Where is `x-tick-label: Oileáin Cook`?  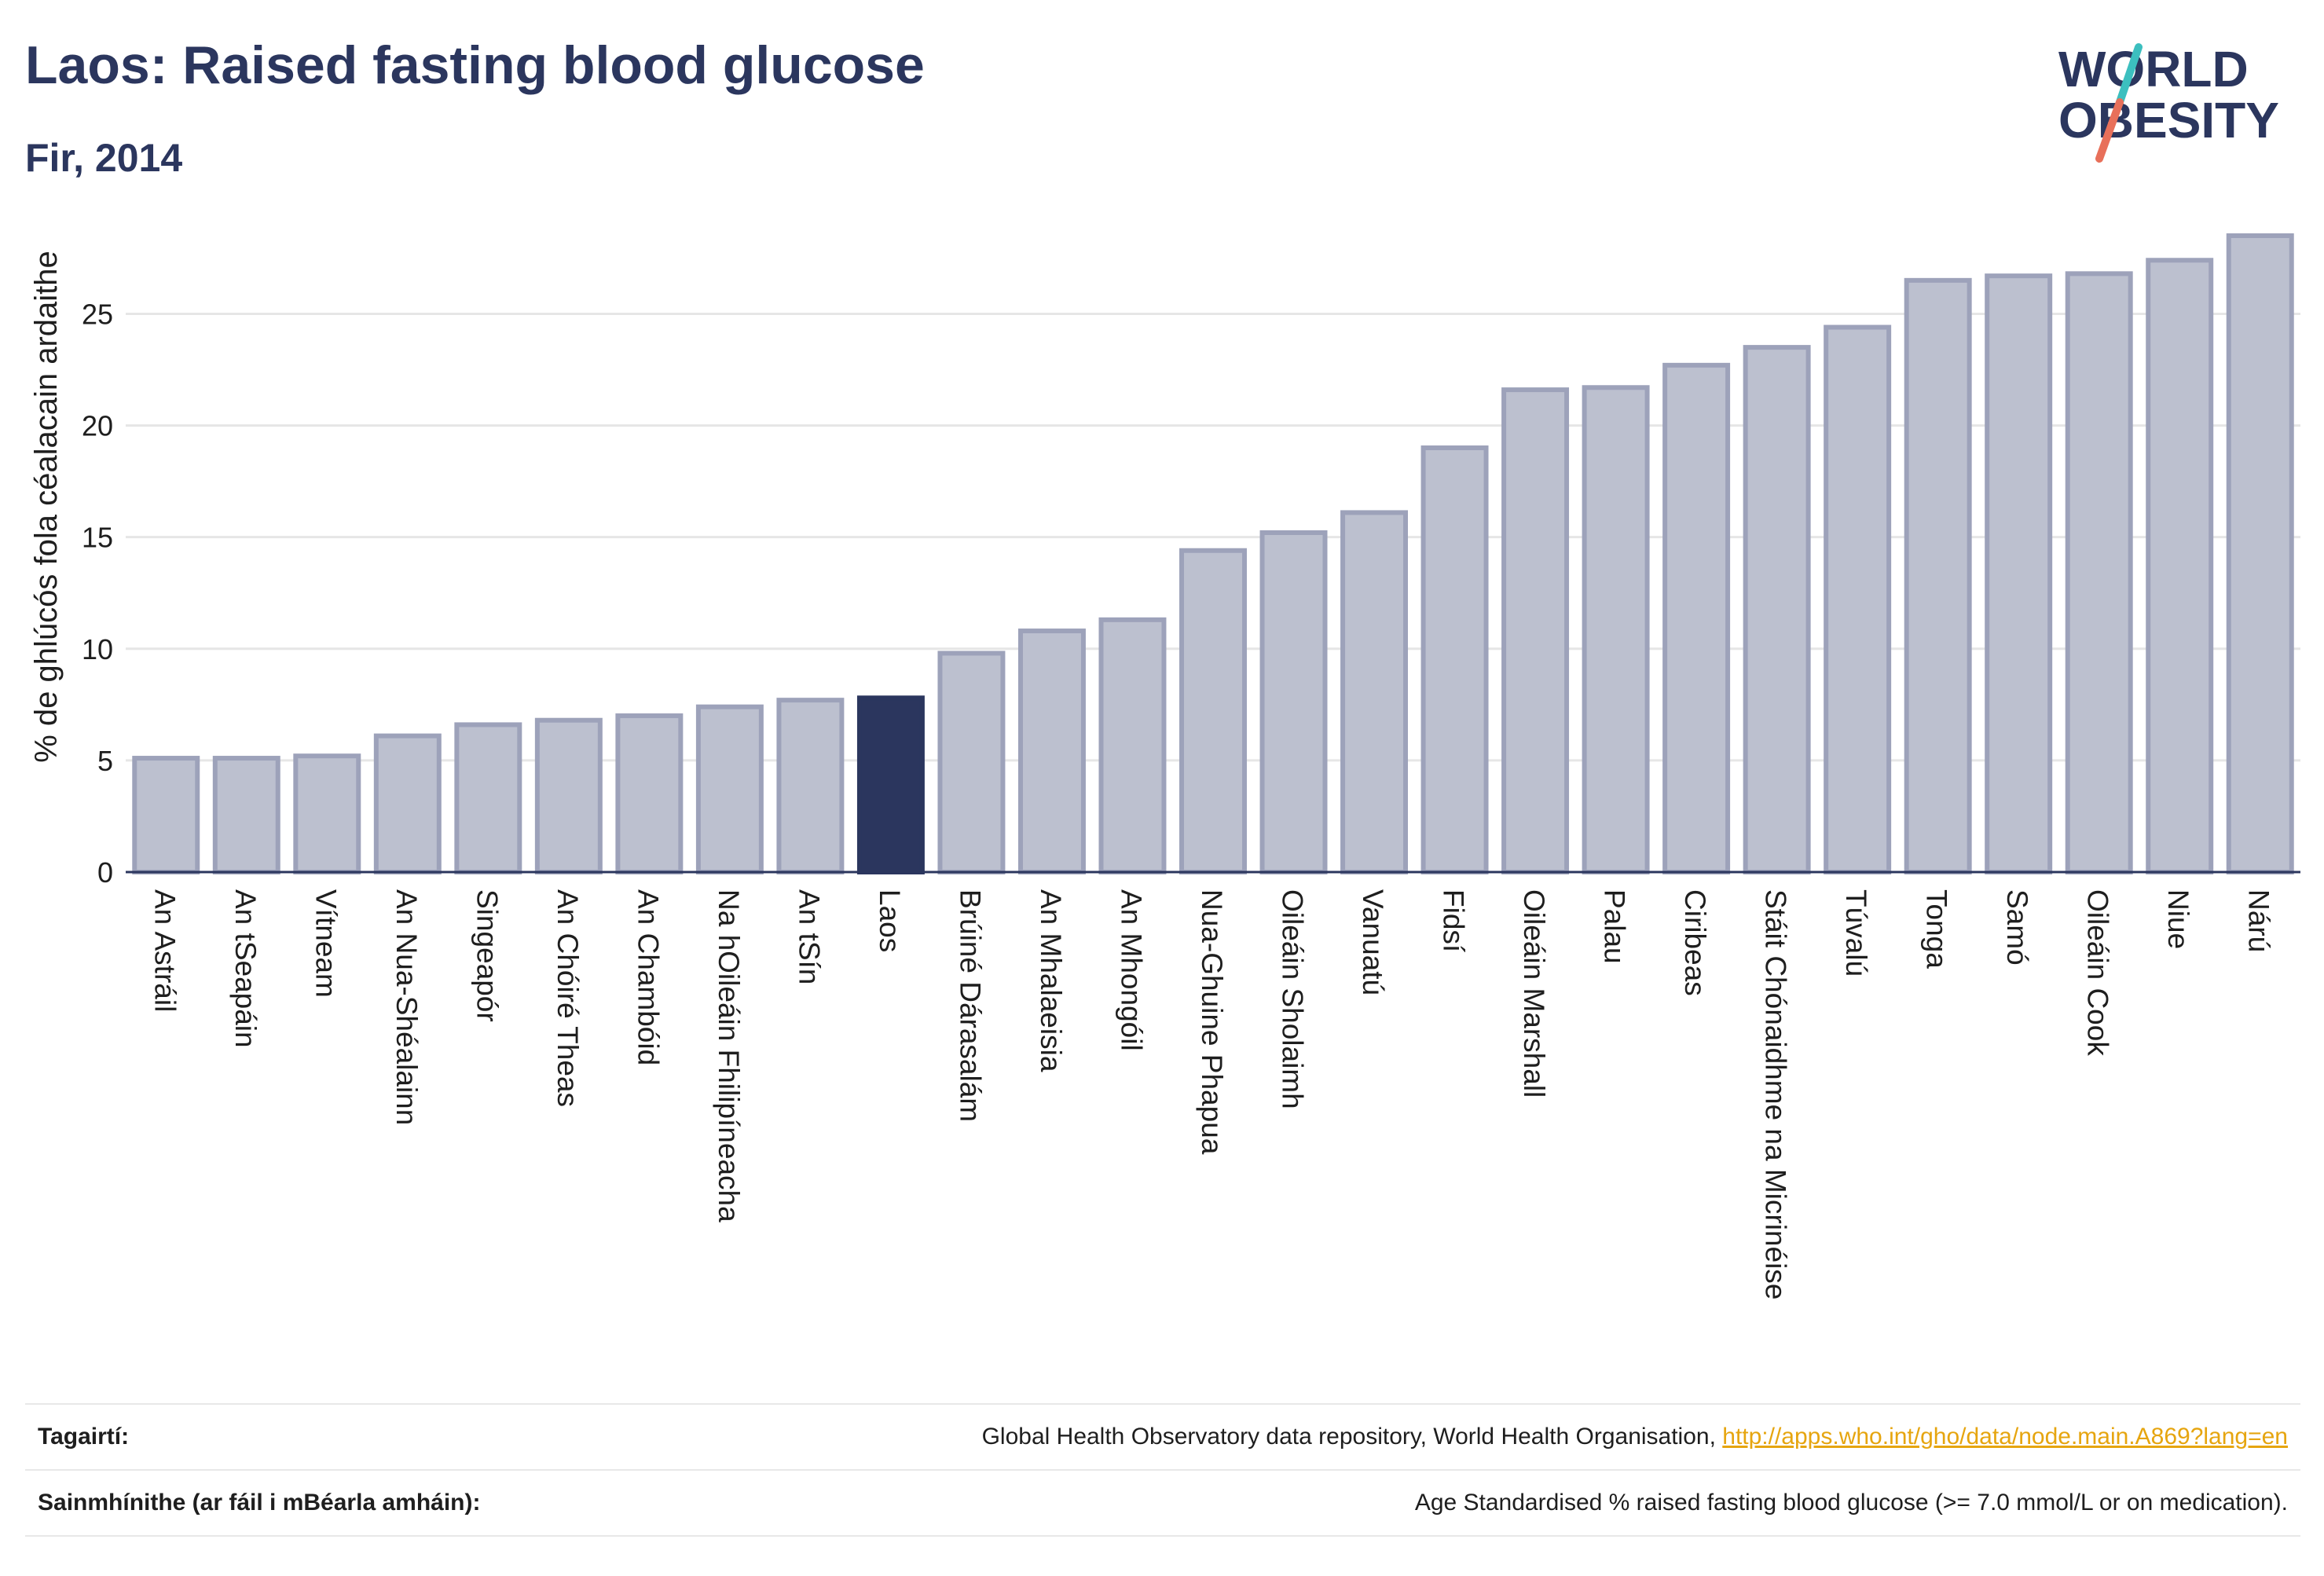 x-tick-label: Oileáin Cook is located at coordinates (2098, 972).